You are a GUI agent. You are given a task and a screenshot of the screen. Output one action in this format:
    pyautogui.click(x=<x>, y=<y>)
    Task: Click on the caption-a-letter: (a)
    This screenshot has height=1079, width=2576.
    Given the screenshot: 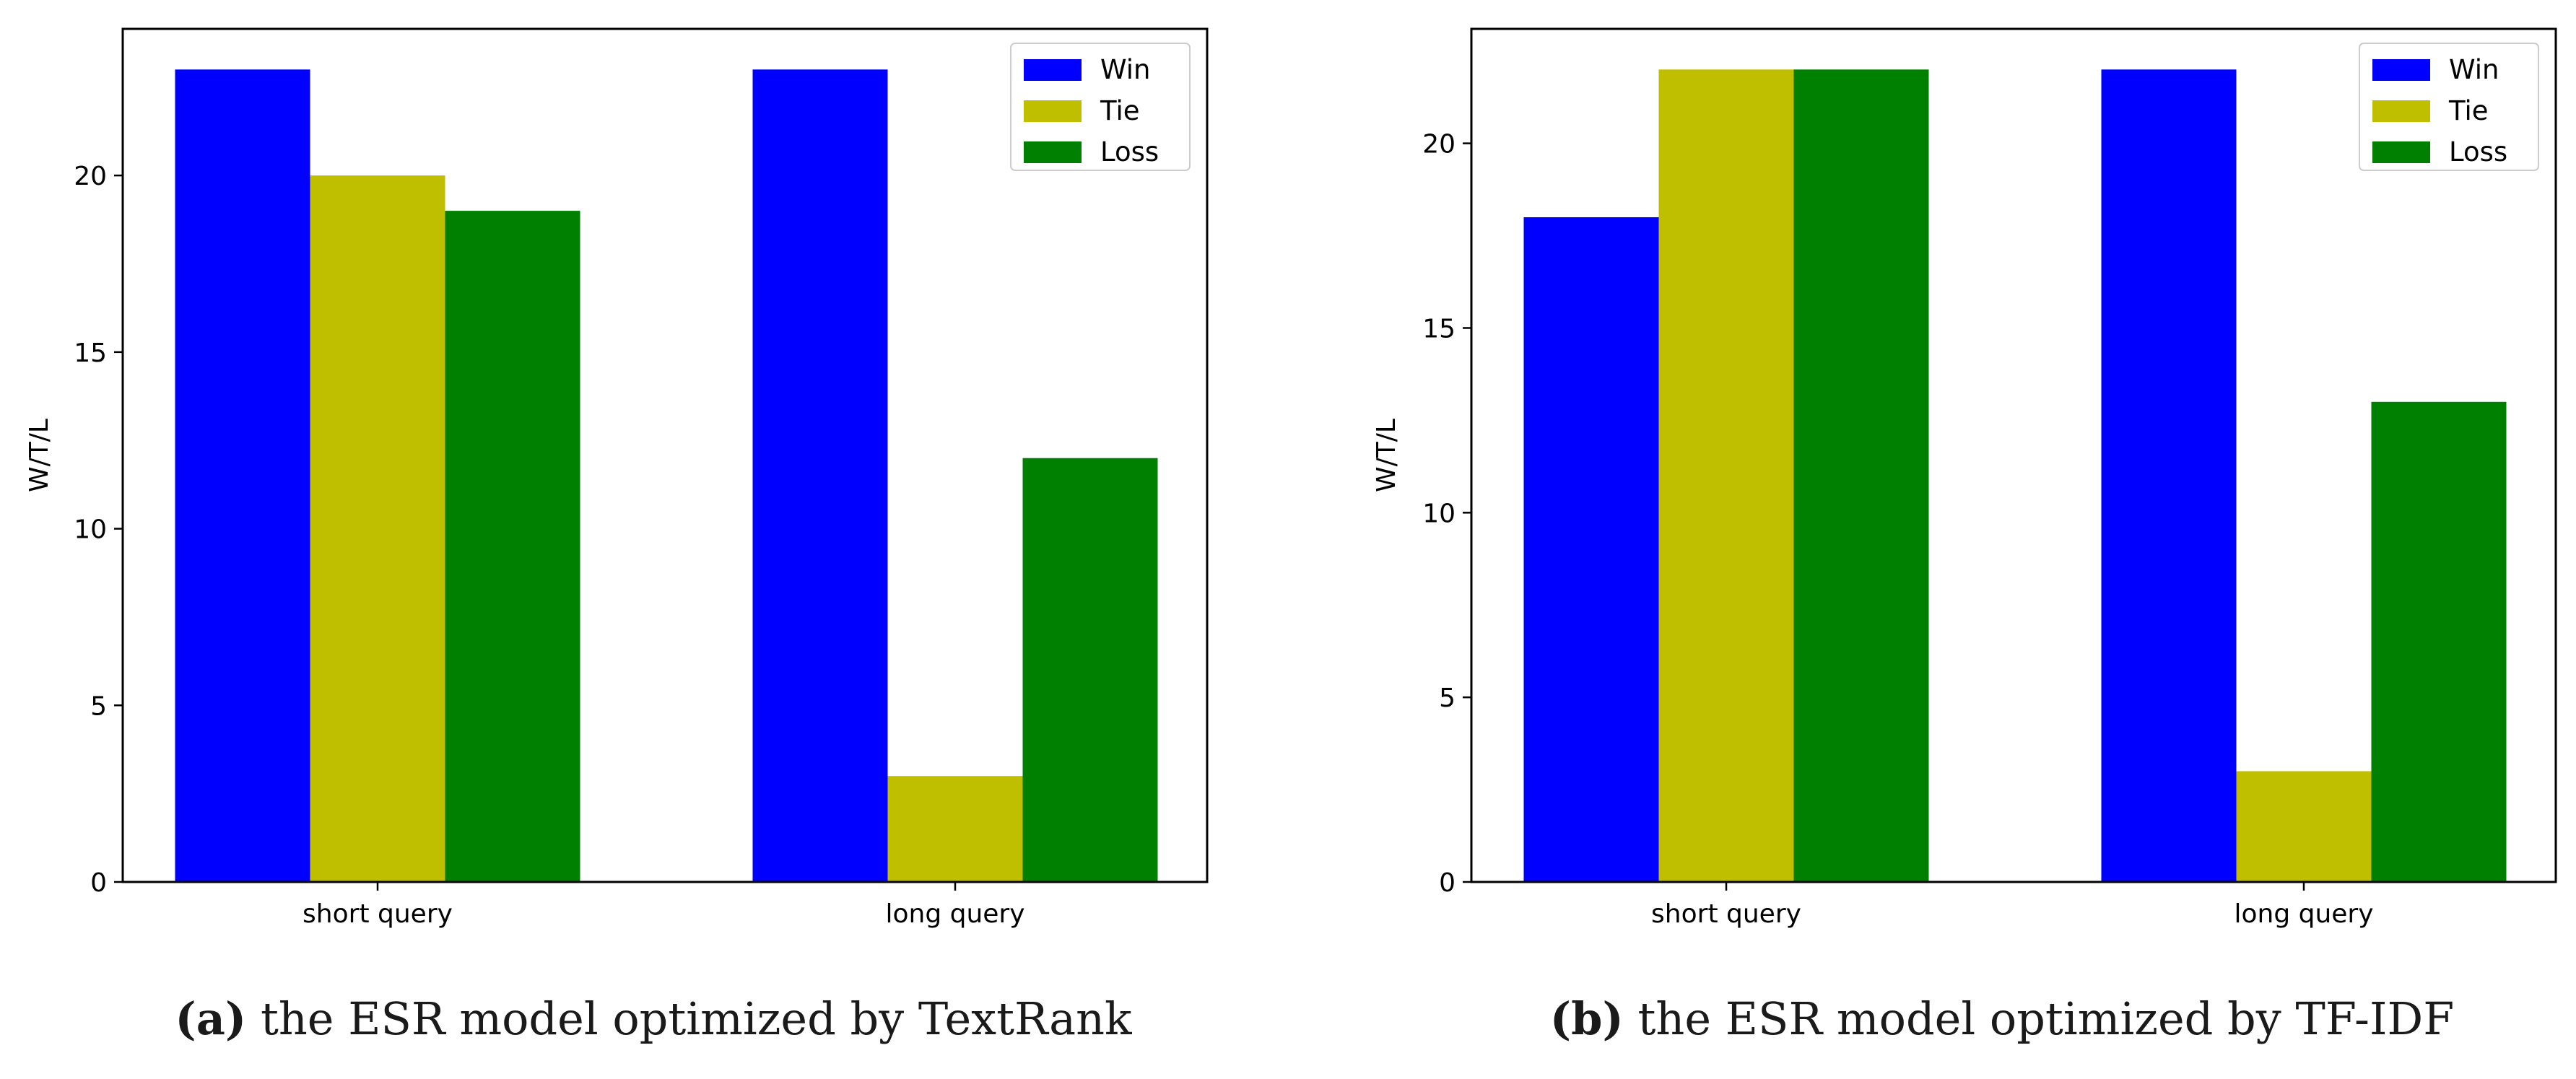 What is the action you would take?
    pyautogui.click(x=211, y=1018)
    